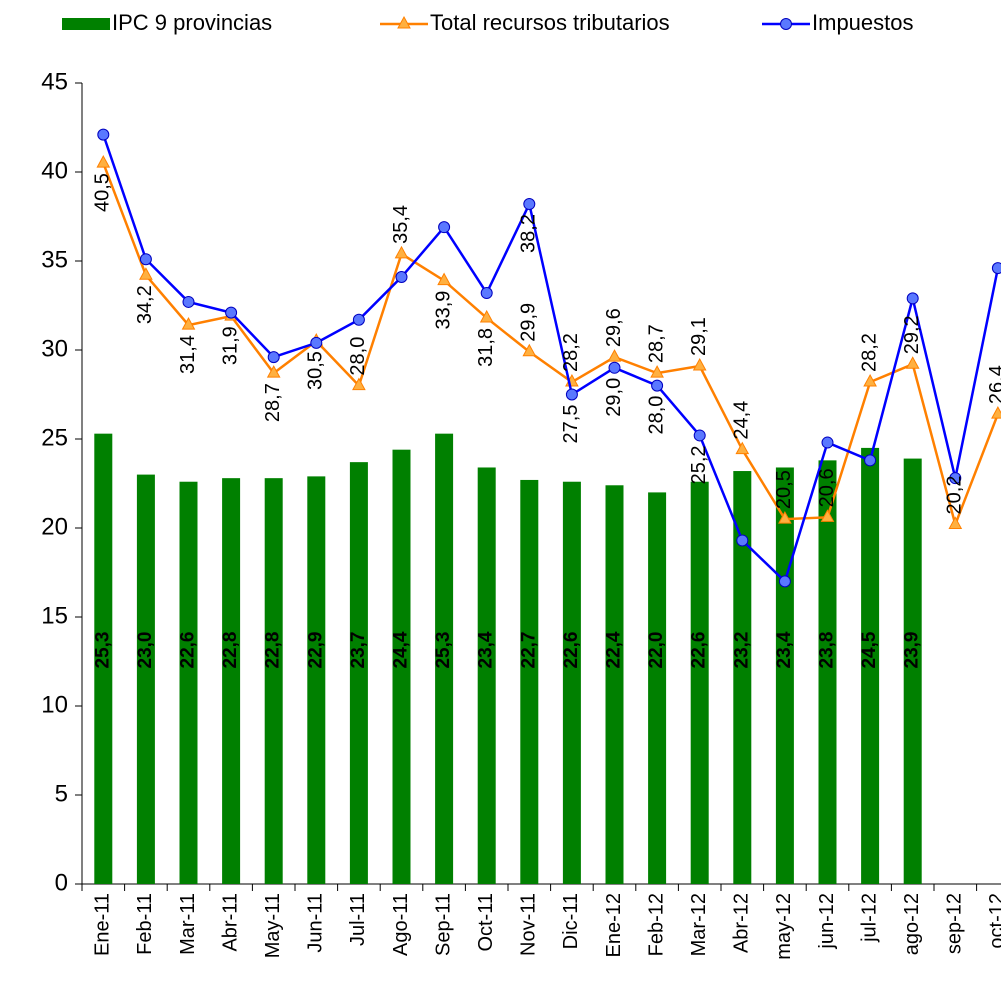 The height and width of the screenshot is (990, 1001). Describe the element at coordinates (103, 192) in the screenshot. I see `data-label: 40,5` at that location.